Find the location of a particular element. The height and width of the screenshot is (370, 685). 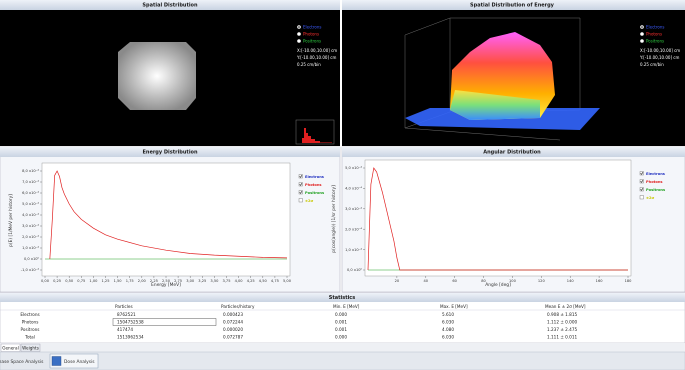

cell: 1.112 ± 0.000 is located at coordinates (562, 322).